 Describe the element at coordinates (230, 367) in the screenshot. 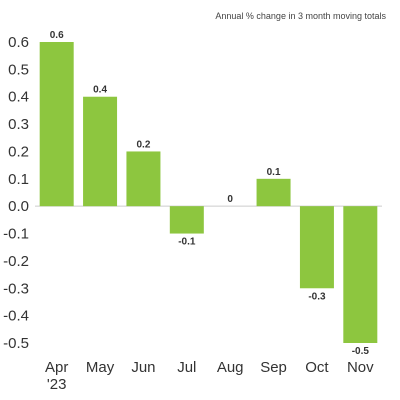

I see `x-tick-label: Aug` at that location.